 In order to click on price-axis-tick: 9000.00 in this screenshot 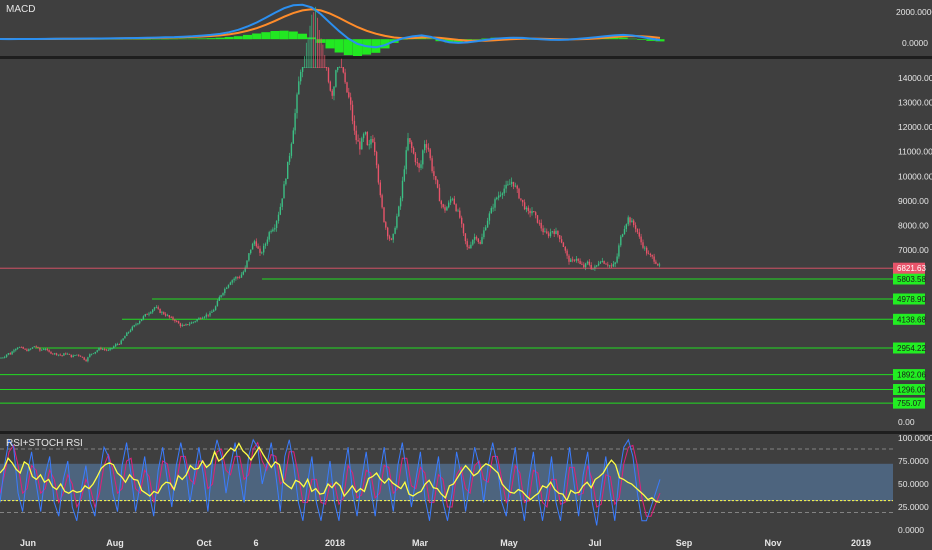, I will do `click(913, 201)`.